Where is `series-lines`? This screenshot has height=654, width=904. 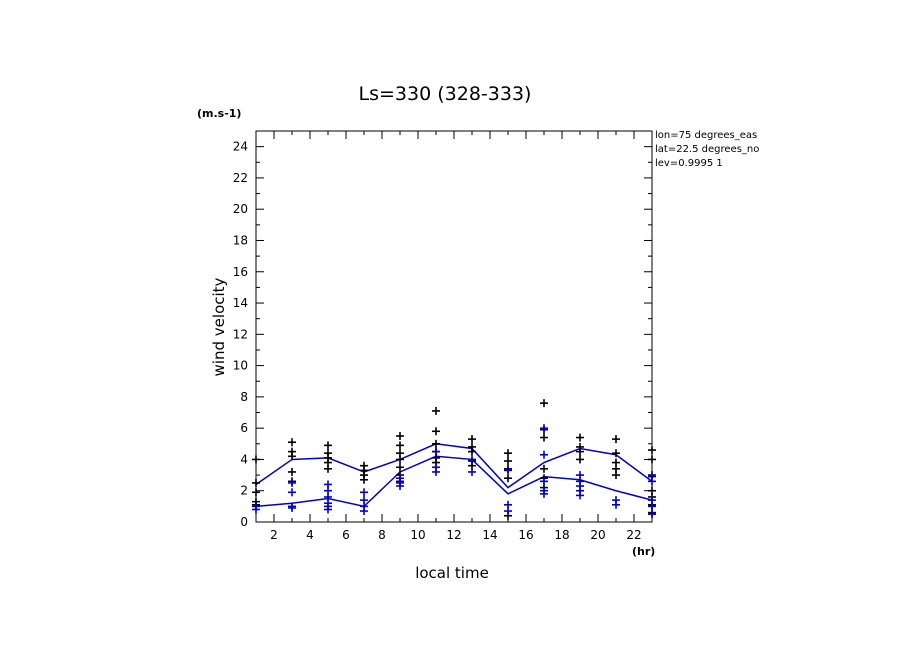 series-lines is located at coordinates (454, 475).